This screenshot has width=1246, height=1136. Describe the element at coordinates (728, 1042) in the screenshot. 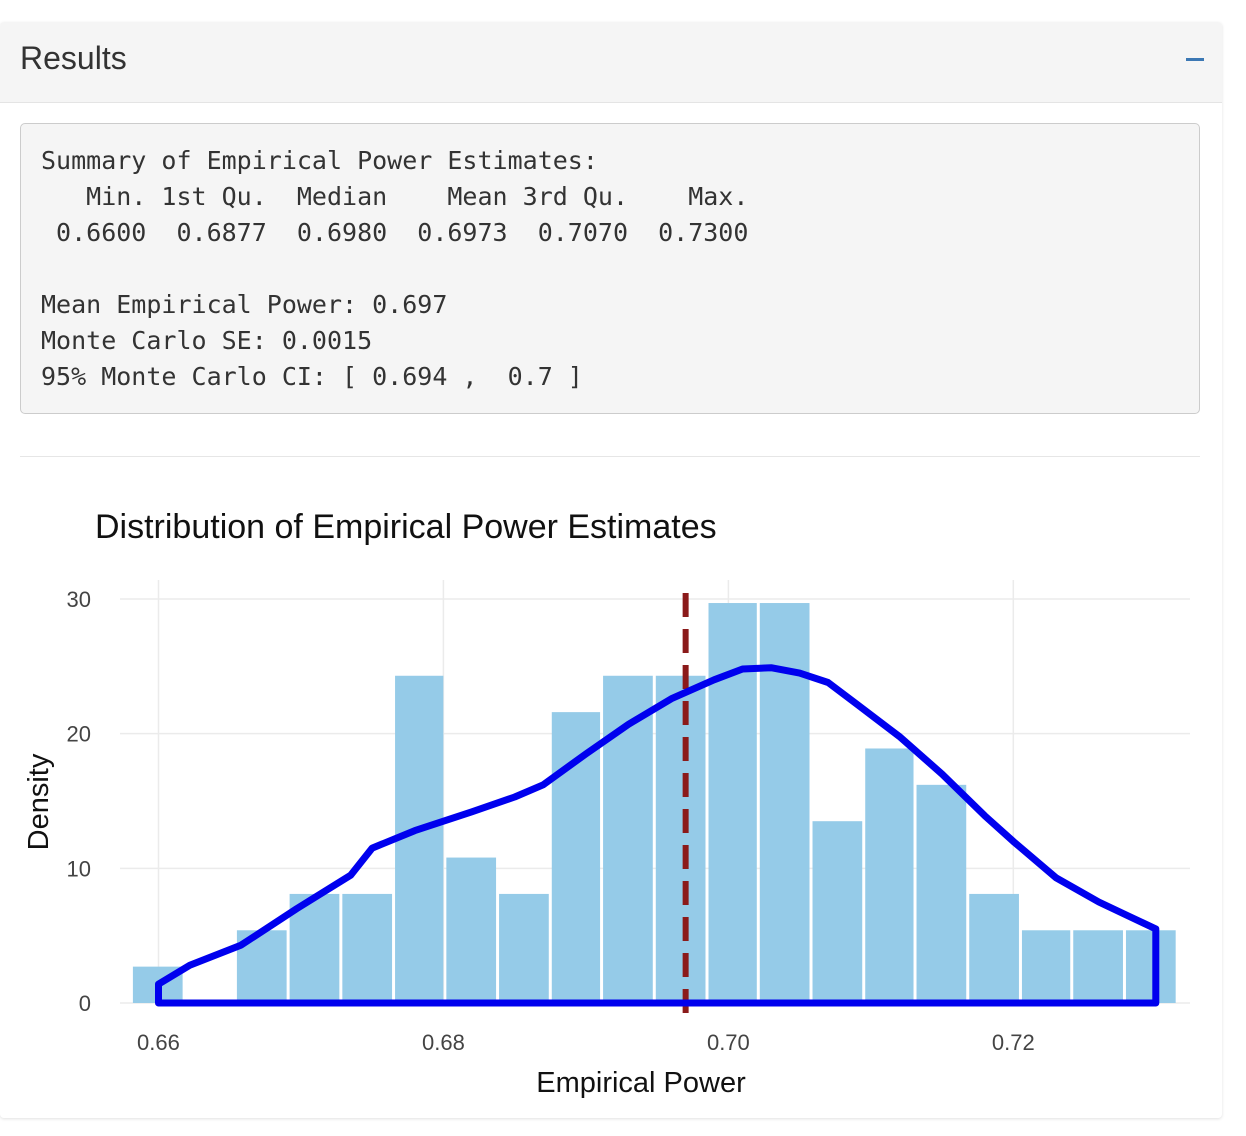

I see `x-tick-label: 0.70` at that location.